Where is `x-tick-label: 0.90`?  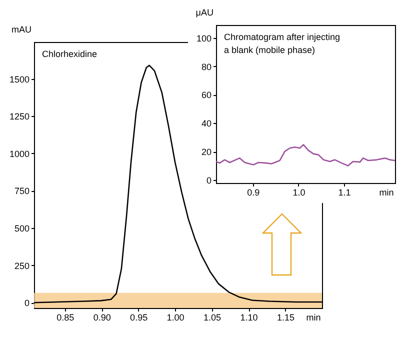
x-tick-label: 0.90 is located at coordinates (102, 317).